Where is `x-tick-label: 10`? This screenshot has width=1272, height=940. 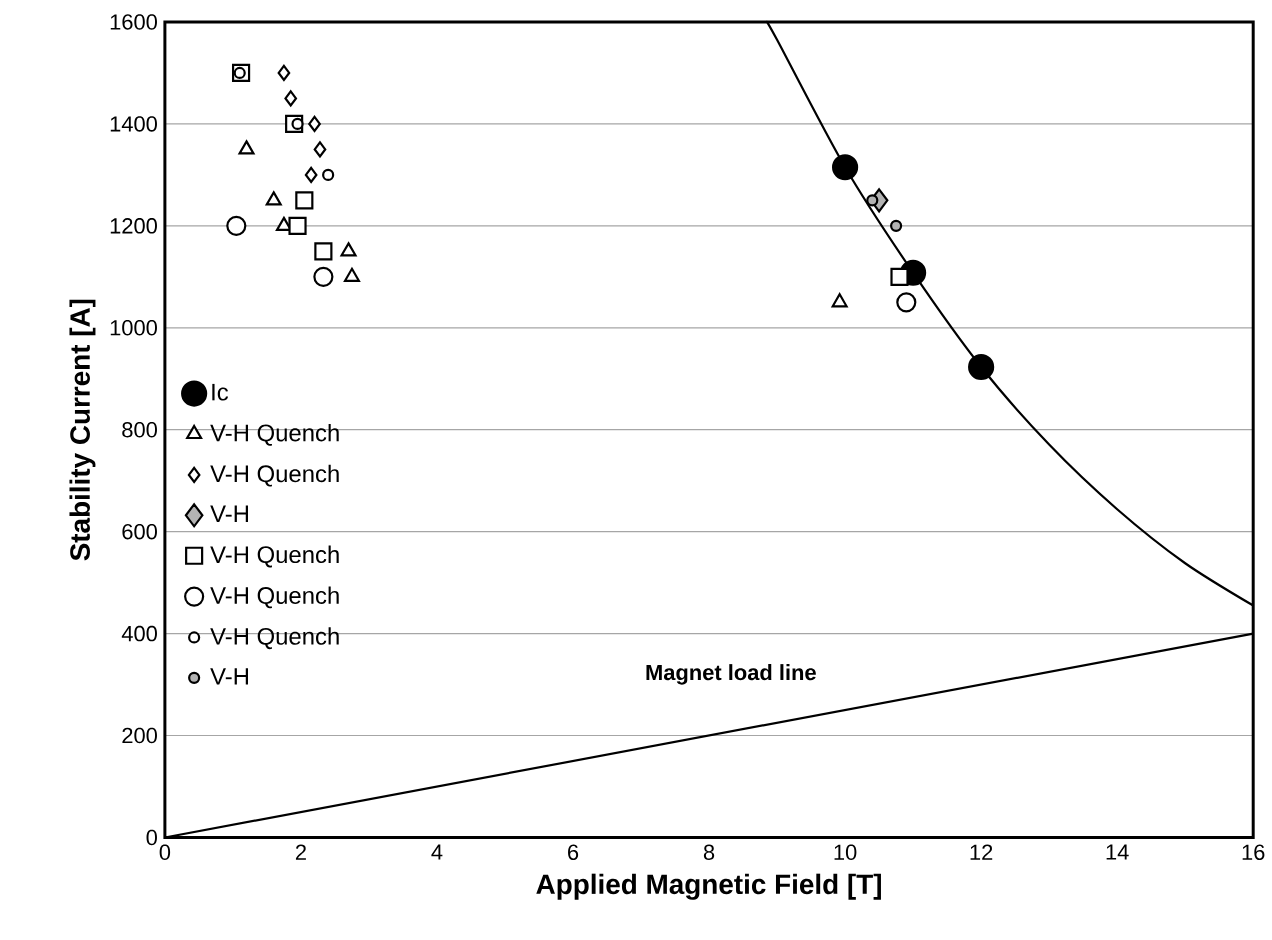
x-tick-label: 10 is located at coordinates (845, 852).